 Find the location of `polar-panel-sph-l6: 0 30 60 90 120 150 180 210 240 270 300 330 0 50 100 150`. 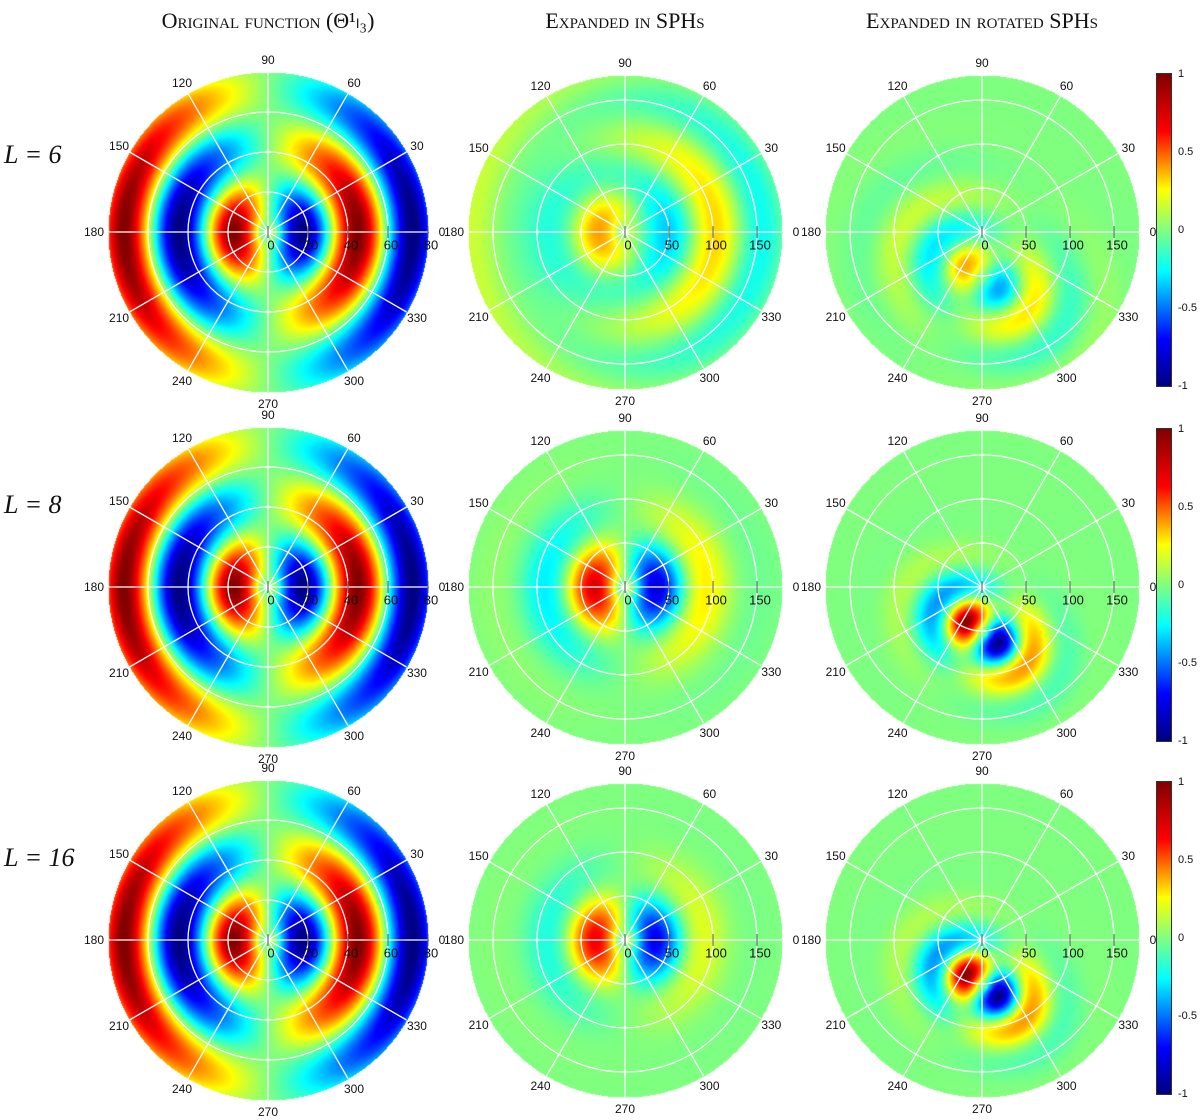

polar-panel-sph-l6: 0 30 60 90 120 150 180 210 240 270 300 330 0 50 100 150 is located at coordinates (624, 232).